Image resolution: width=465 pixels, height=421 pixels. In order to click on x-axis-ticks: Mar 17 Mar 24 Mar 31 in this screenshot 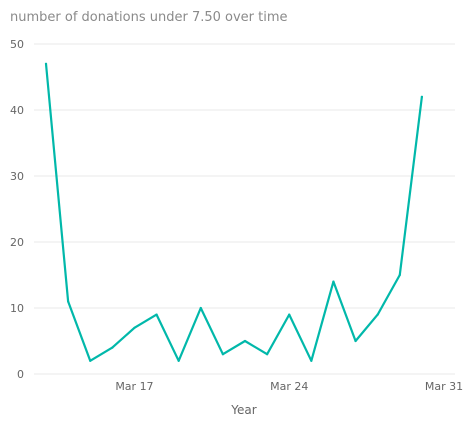, I will do `click(289, 386)`.